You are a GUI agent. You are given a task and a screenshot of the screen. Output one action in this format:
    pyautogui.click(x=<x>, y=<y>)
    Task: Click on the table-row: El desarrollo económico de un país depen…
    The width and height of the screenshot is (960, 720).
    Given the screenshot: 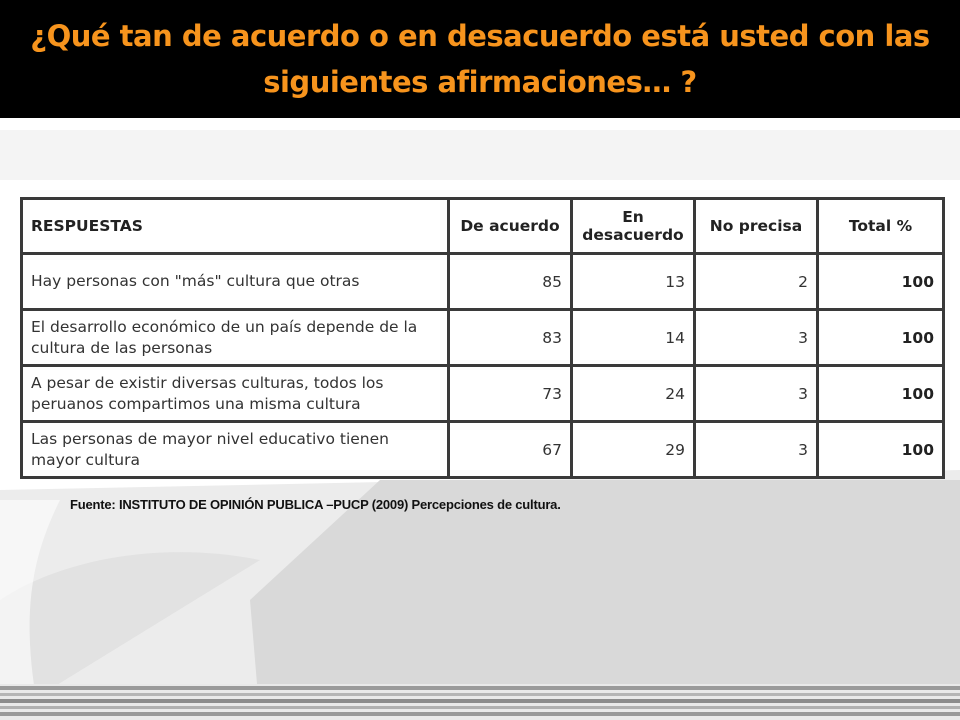 What is the action you would take?
    pyautogui.click(x=482, y=337)
    